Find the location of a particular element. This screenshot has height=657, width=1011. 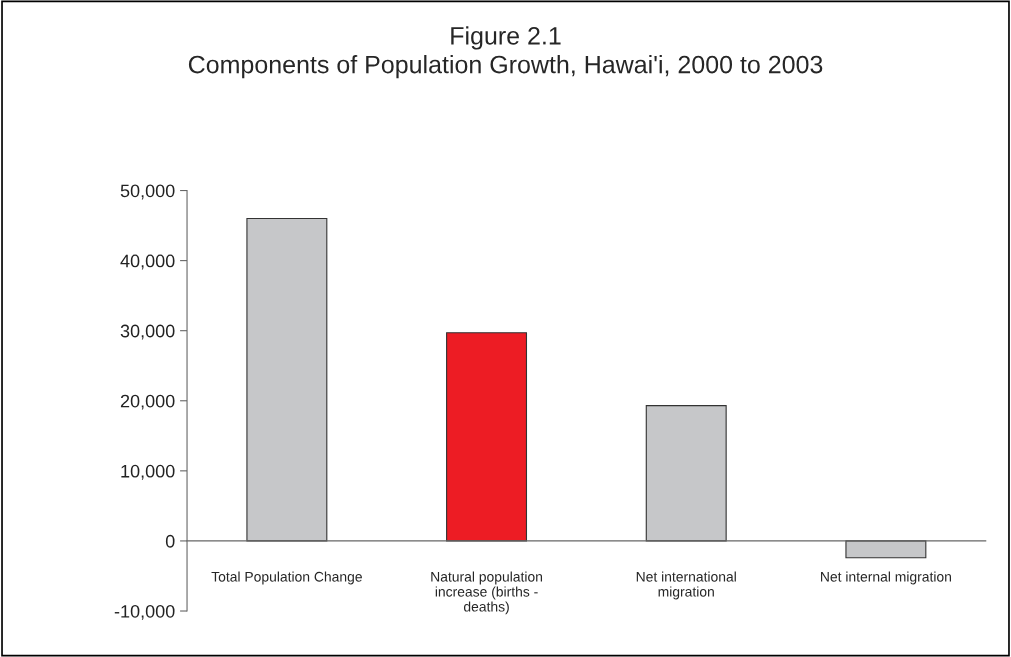

x-tick-label: Net internal migration is located at coordinates (886, 578).